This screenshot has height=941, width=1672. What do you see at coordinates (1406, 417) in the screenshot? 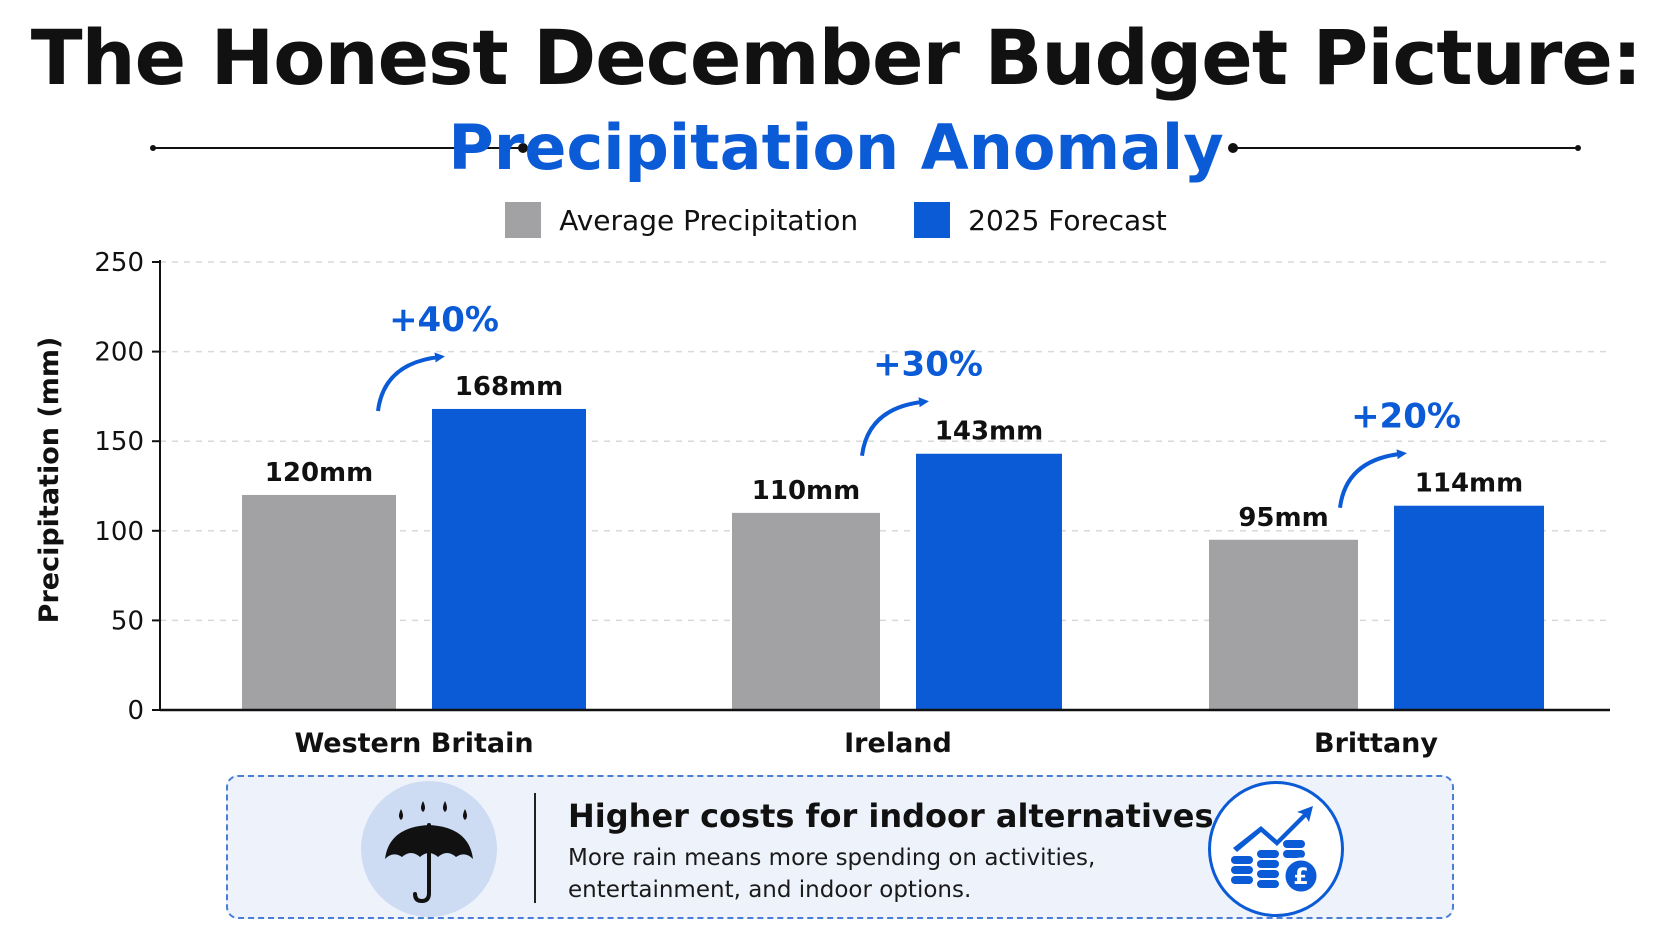
I see `annotation-percent: +20%` at bounding box center [1406, 417].